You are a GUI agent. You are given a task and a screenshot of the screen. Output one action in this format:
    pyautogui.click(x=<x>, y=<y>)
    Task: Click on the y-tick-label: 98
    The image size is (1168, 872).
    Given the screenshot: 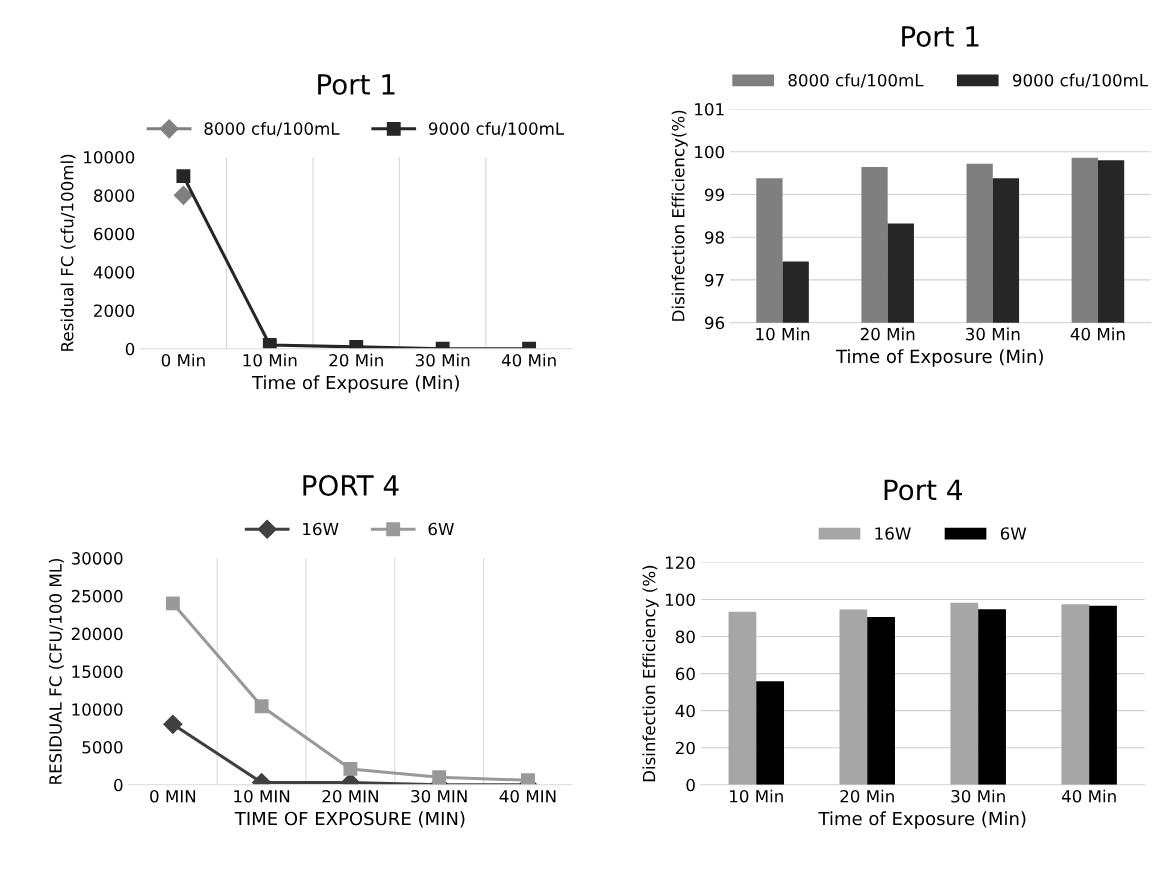 What is the action you would take?
    pyautogui.click(x=714, y=237)
    